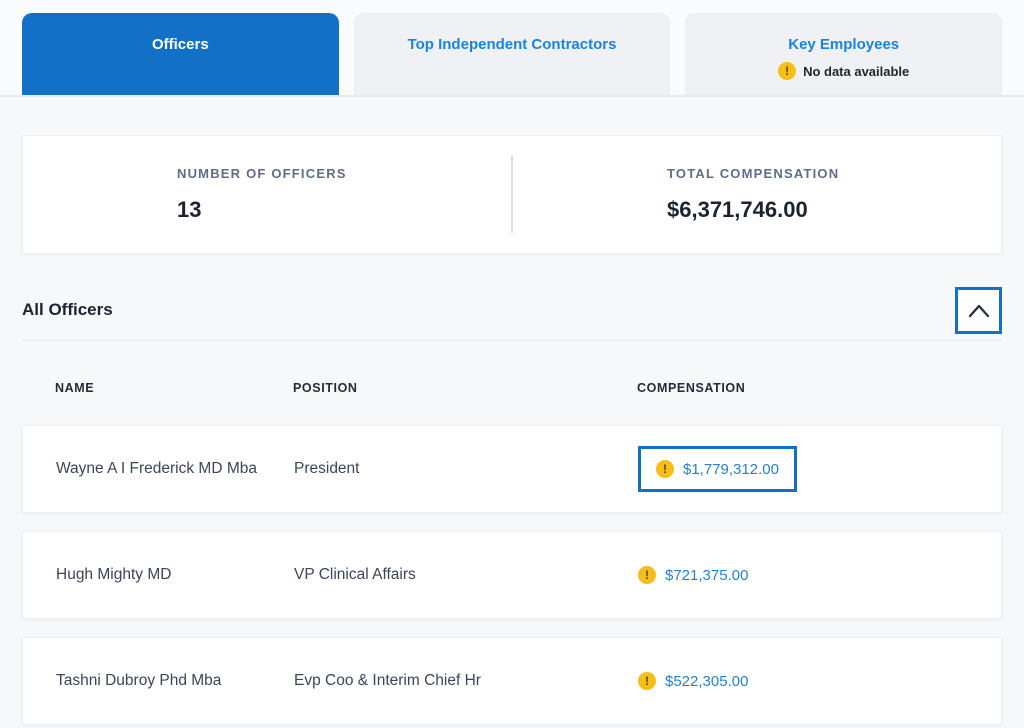 The image size is (1024, 728). I want to click on officer-position: VP Clinical Affairs, so click(355, 574).